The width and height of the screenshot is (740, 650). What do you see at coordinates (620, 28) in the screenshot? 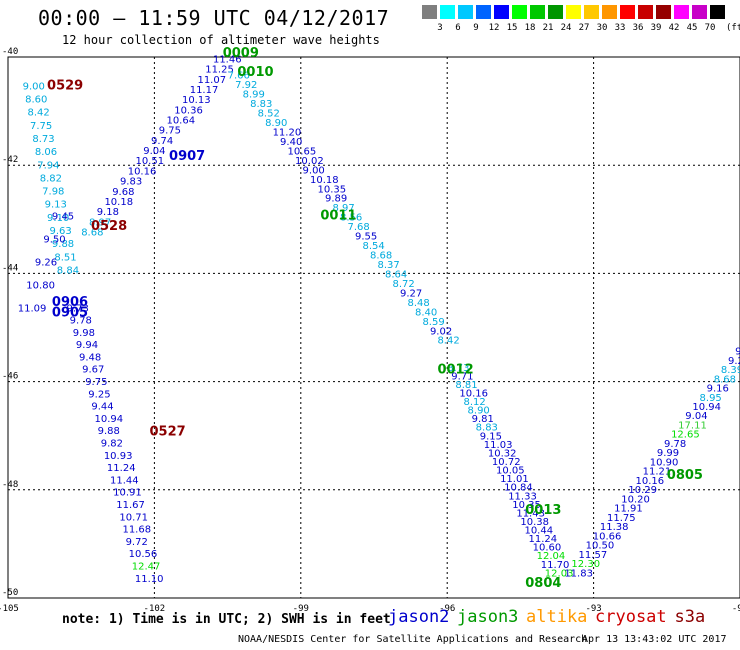
I see `color-label: 33` at bounding box center [620, 28].